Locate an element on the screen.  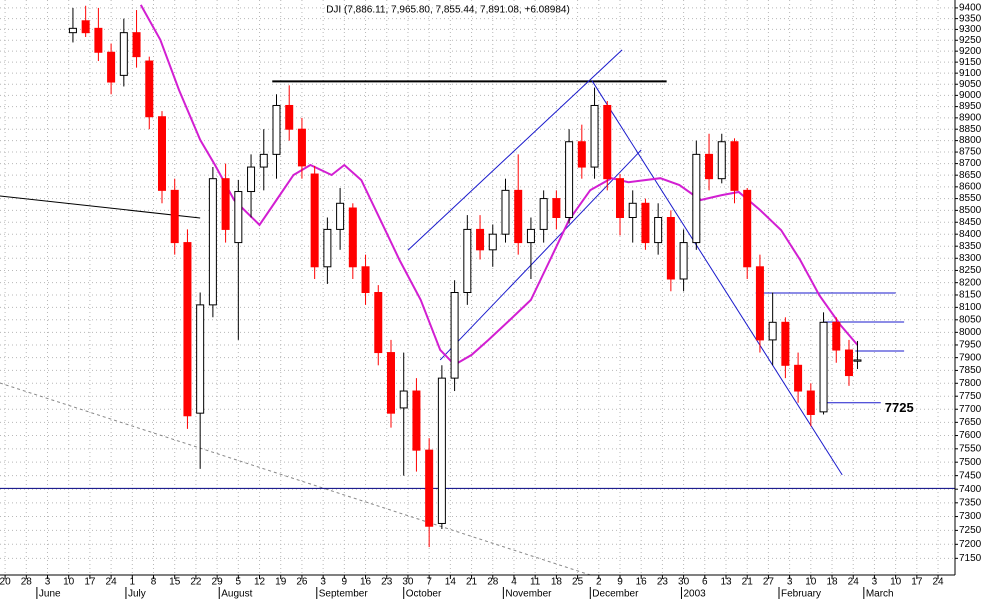
x-tick-label: 19 is located at coordinates (281, 582).